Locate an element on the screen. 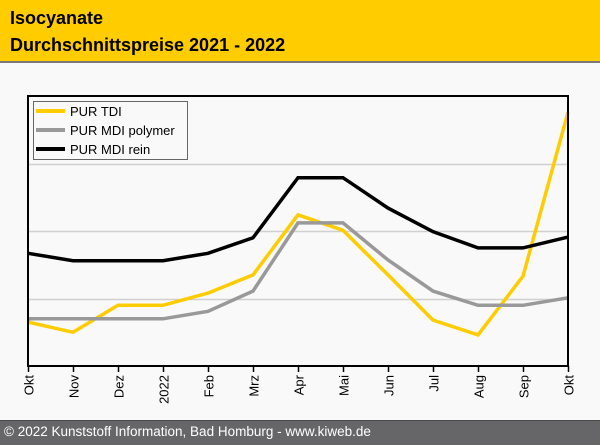 This screenshot has height=445, width=600. x-axis: Okt Nov Dez 2022 Feb Mrz Apr Mai Jun Jul Aug Sep Okt is located at coordinates (299, 385).